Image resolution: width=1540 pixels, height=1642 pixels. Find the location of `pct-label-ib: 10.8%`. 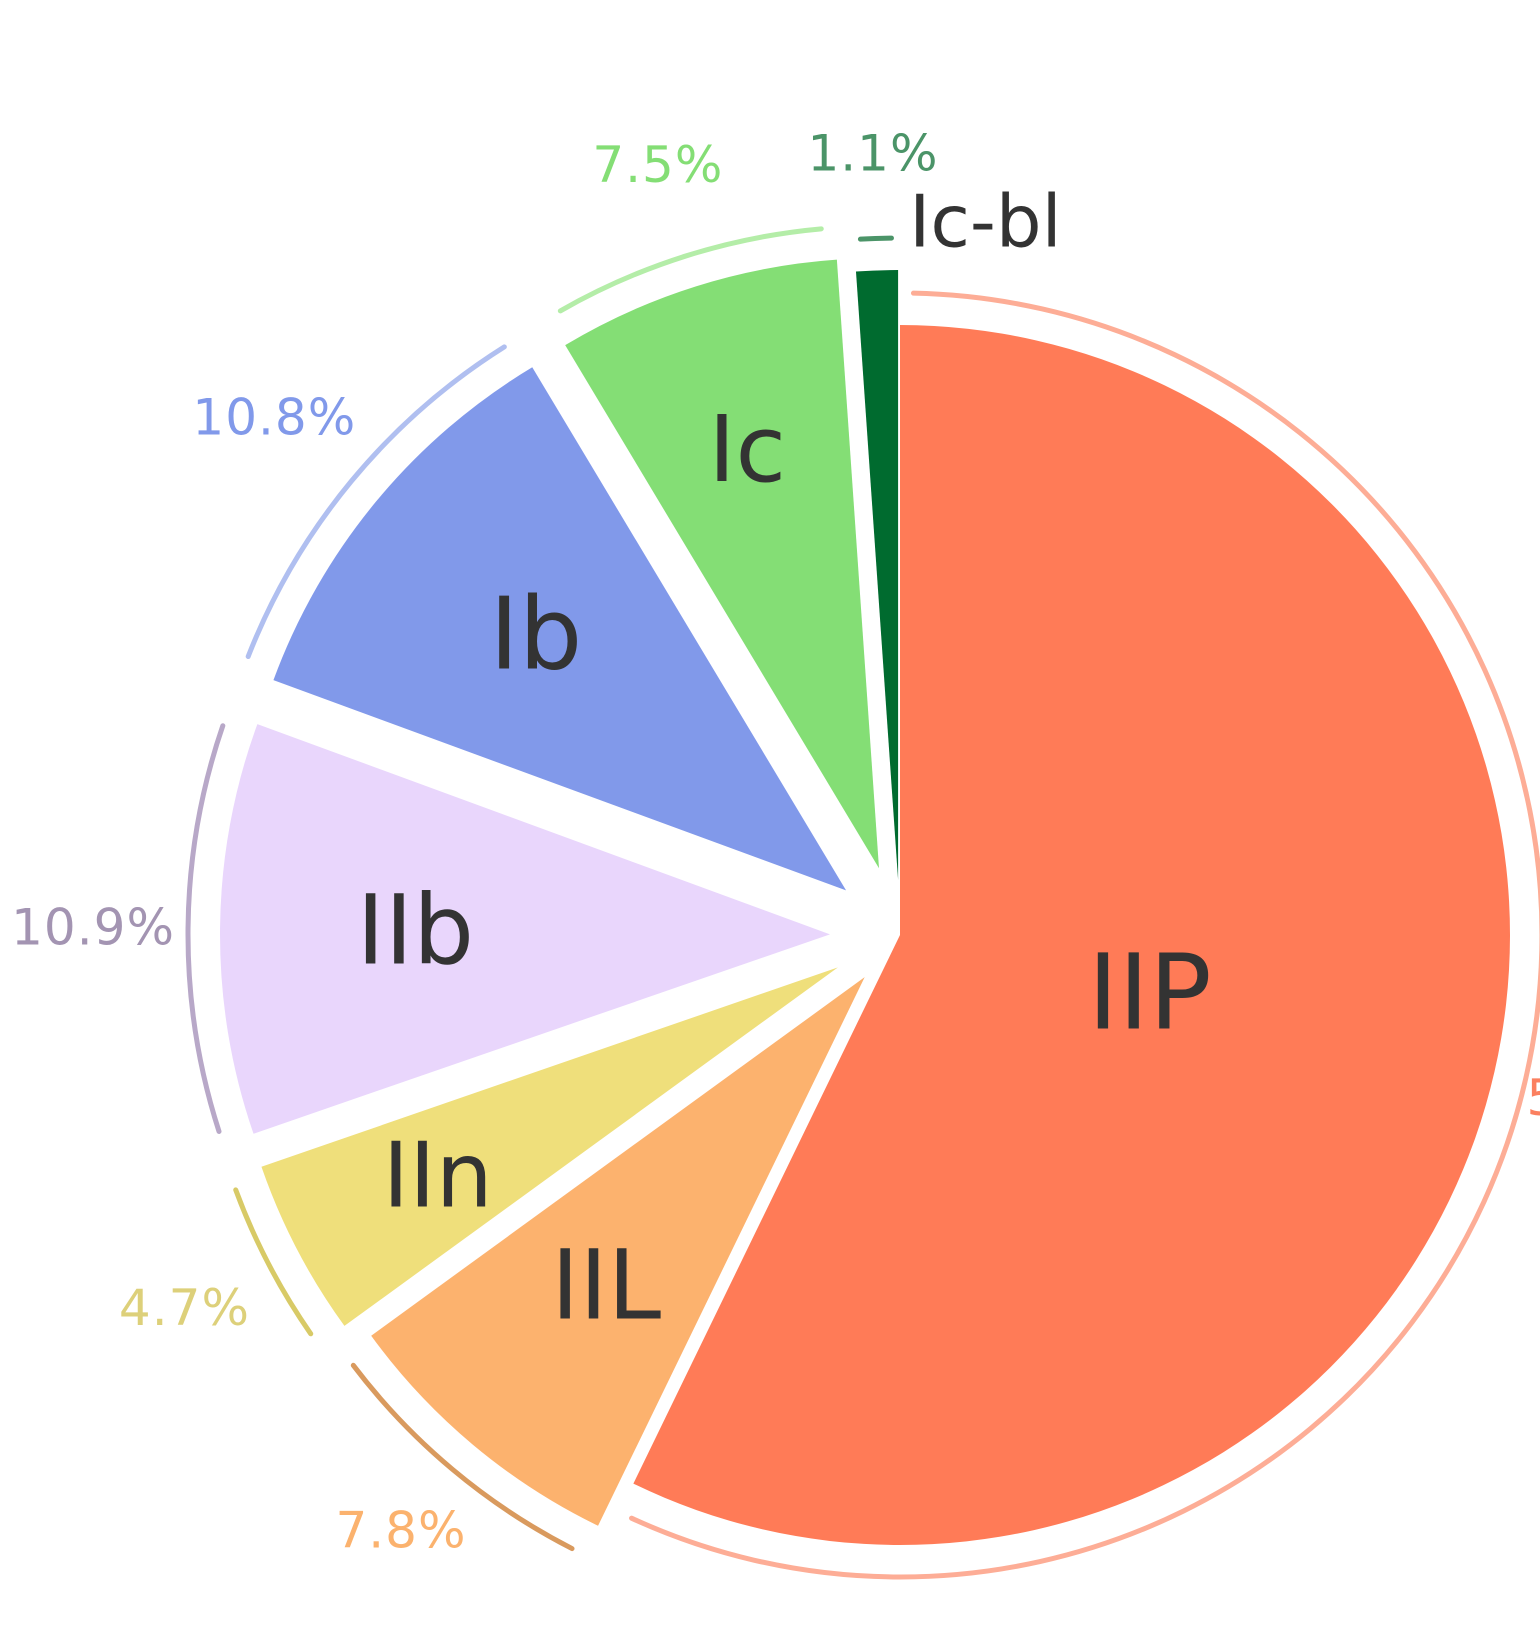

pct-label-ib: 10.8% is located at coordinates (274, 417).